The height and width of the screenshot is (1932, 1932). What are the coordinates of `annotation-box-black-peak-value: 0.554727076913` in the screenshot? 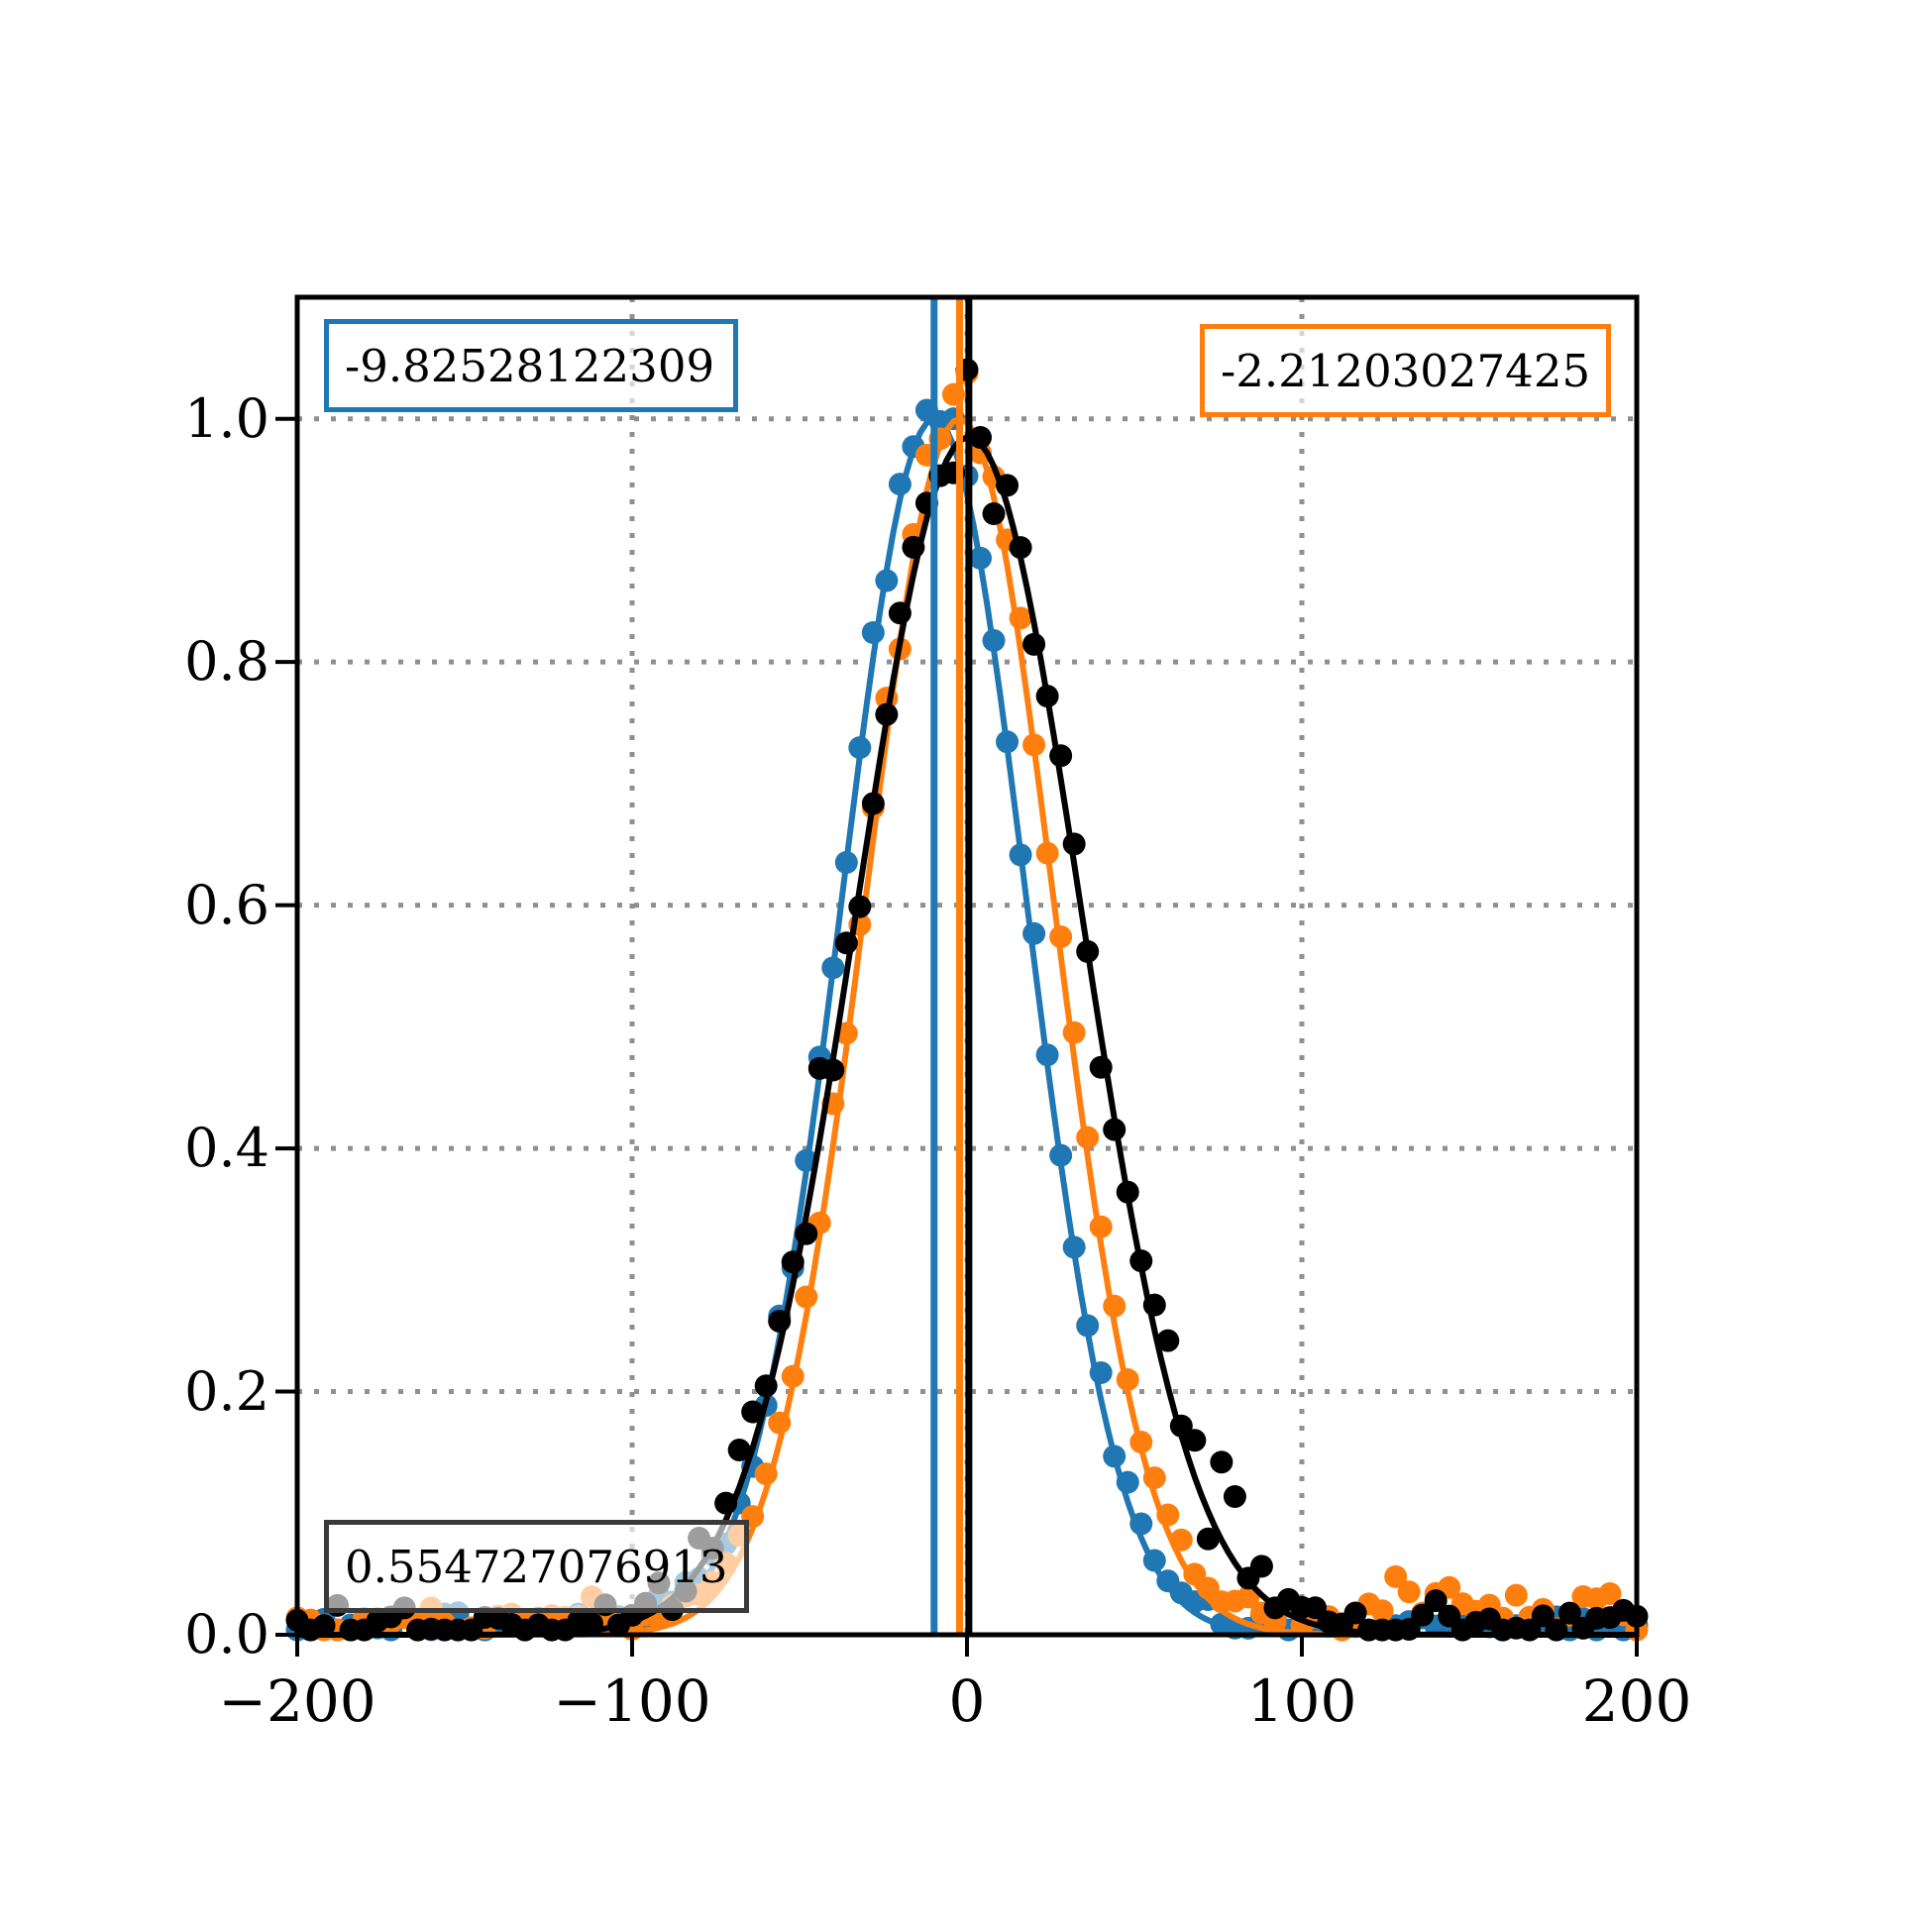 It's located at (536, 1566).